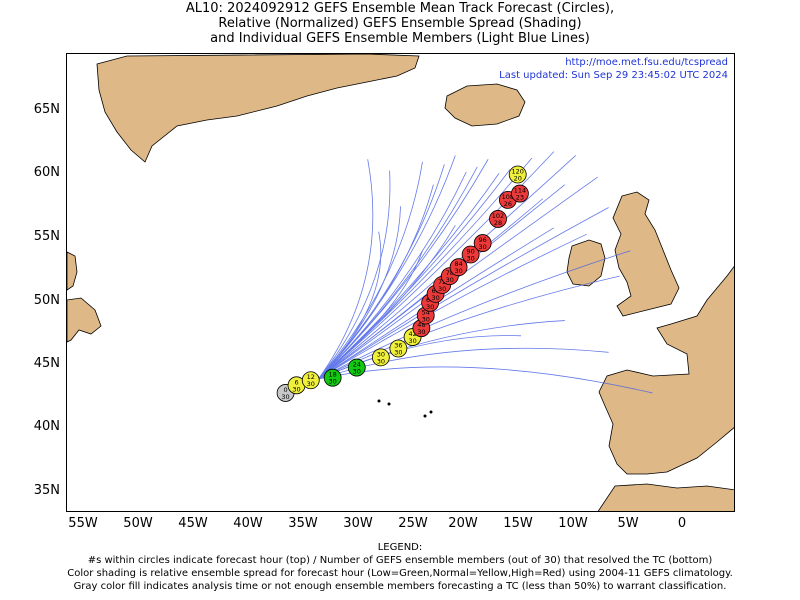 The image size is (800, 600). What do you see at coordinates (573, 523) in the screenshot?
I see `lon-label: 10W` at bounding box center [573, 523].